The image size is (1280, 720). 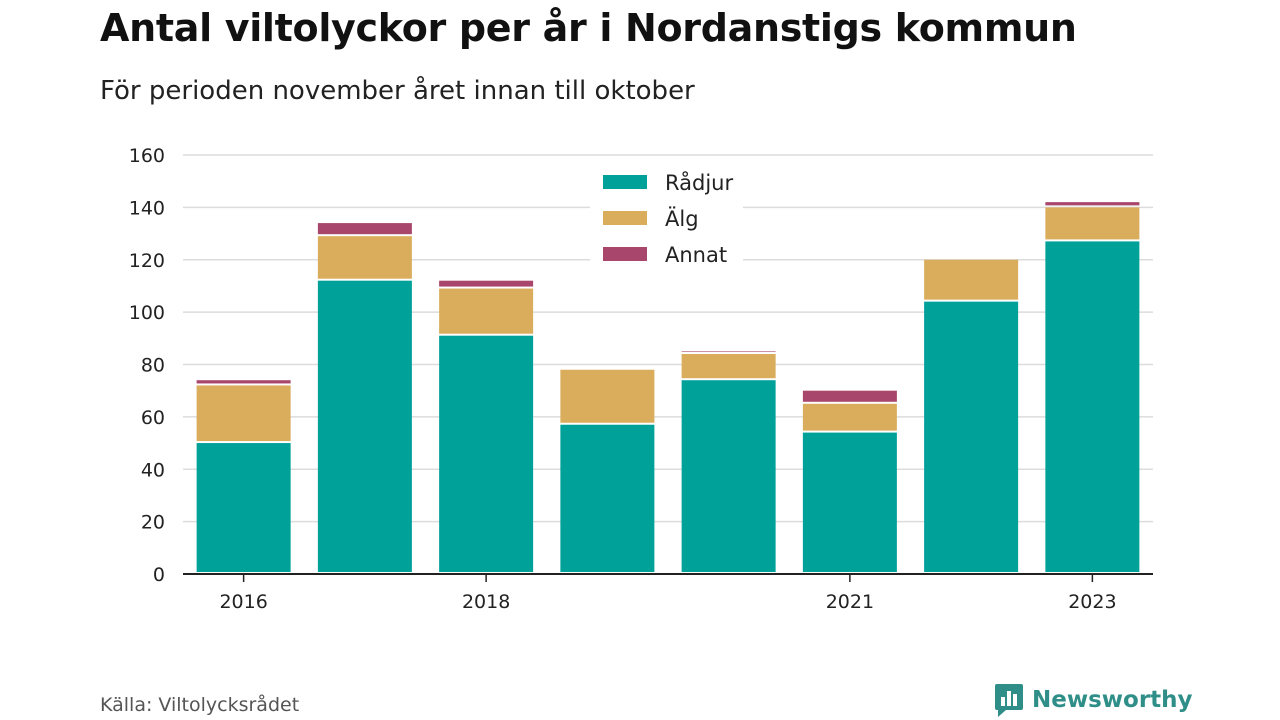 I want to click on x-tick-label: 2021, so click(x=850, y=602).